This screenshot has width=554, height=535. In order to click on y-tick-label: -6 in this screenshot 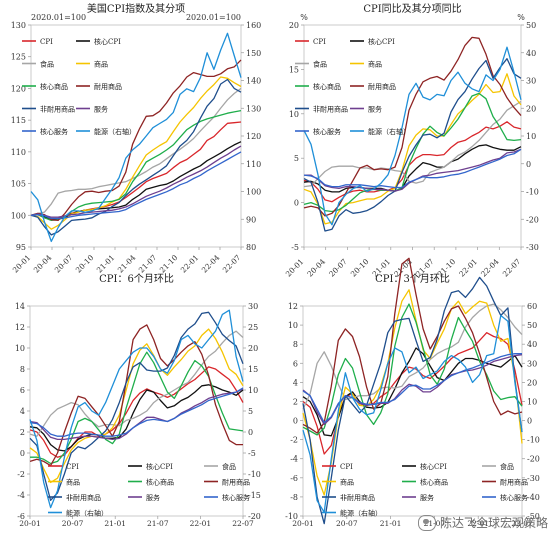, I will do `click(294, 478)`.